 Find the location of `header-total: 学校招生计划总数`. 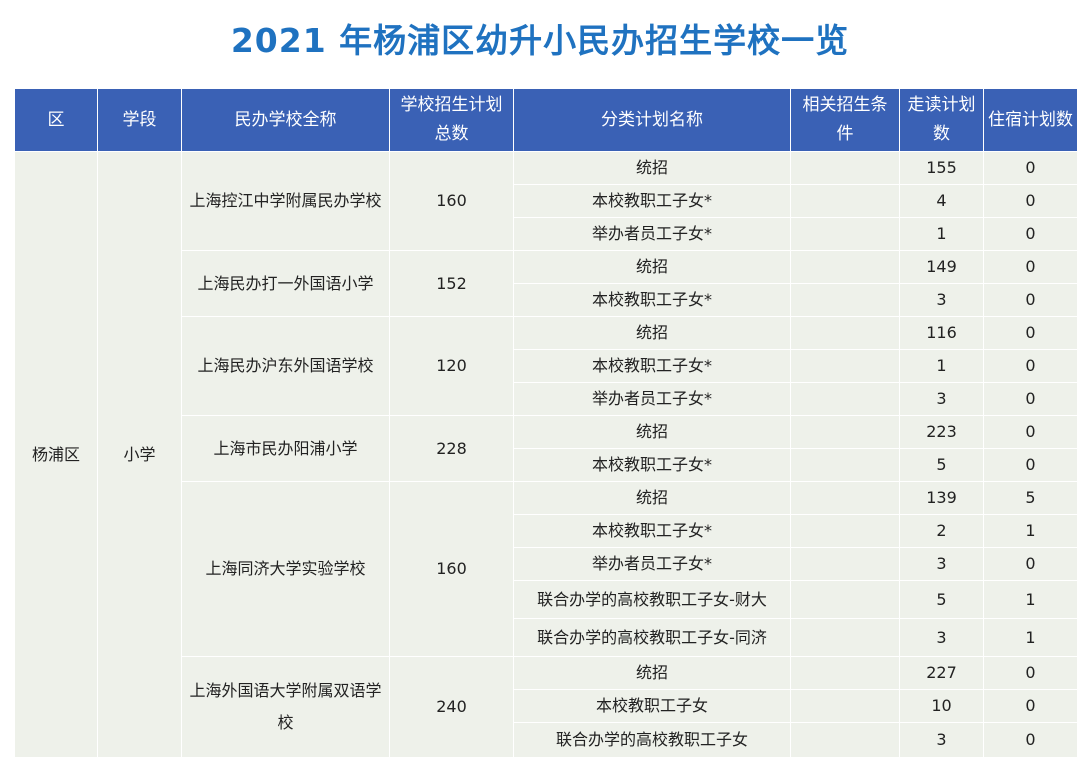

header-total: 学校招生计划总数 is located at coordinates (451, 120).